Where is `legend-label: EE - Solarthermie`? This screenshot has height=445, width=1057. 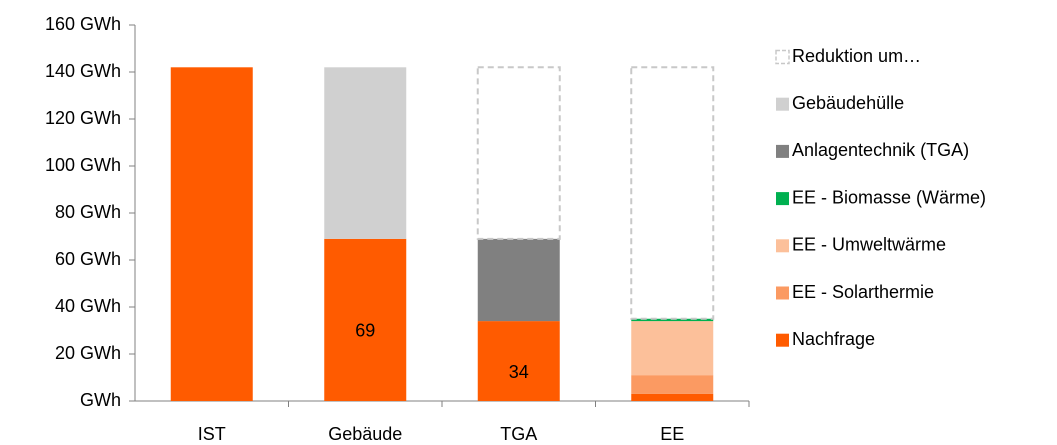
legend-label: EE - Solarthermie is located at coordinates (863, 292).